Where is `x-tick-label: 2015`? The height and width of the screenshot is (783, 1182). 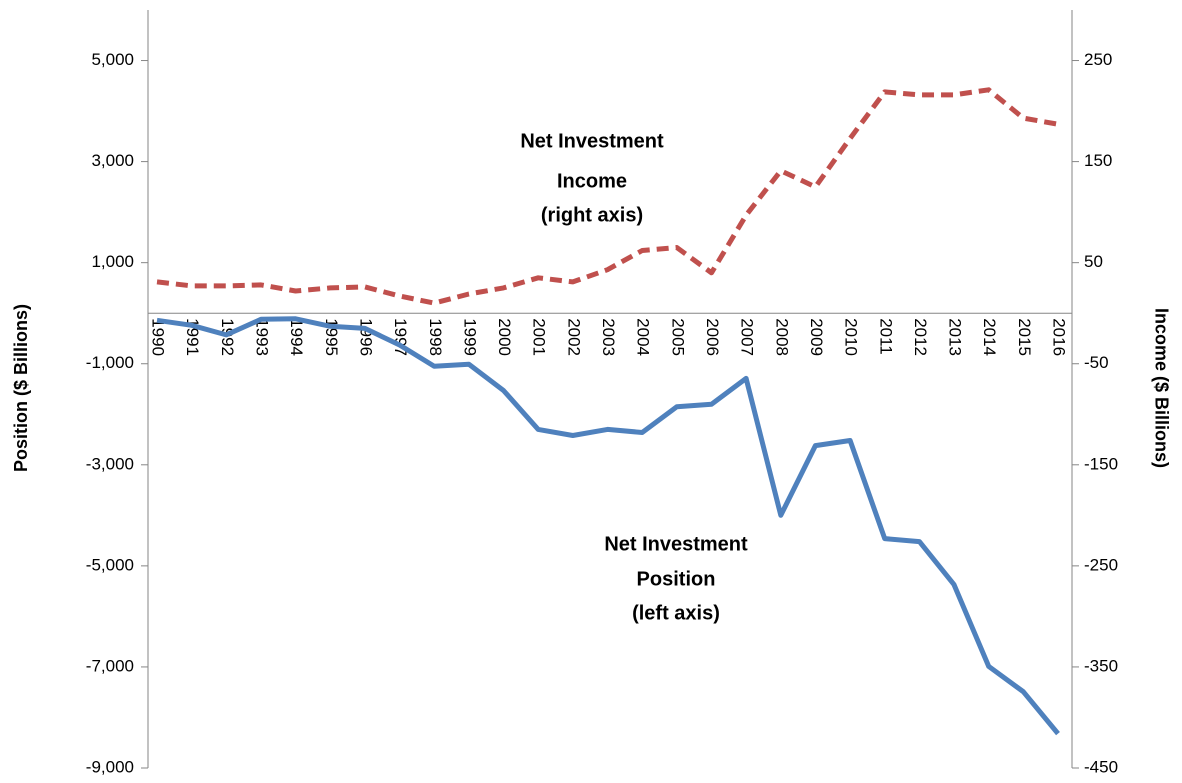
x-tick-label: 2015 is located at coordinates (1024, 337).